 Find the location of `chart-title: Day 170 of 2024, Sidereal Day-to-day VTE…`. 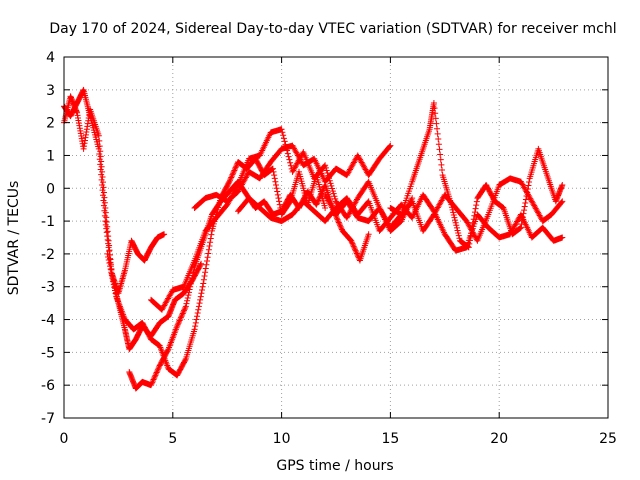

chart-title: Day 170 of 2024, Sidereal Day-to-day VTE… is located at coordinates (332, 29).